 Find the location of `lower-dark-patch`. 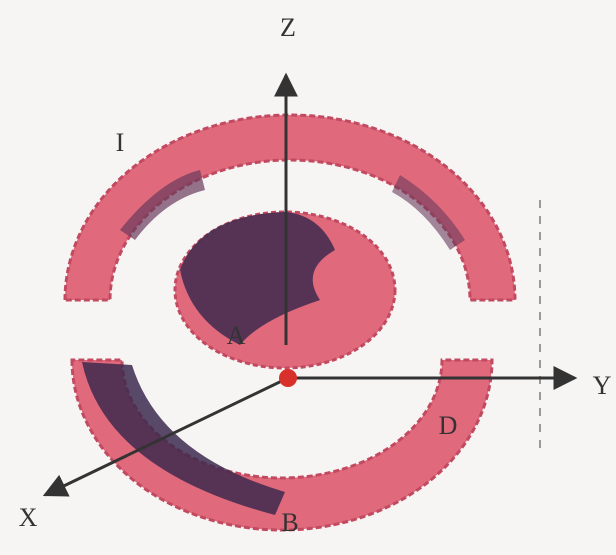

lower-dark-patch is located at coordinates (183, 438).